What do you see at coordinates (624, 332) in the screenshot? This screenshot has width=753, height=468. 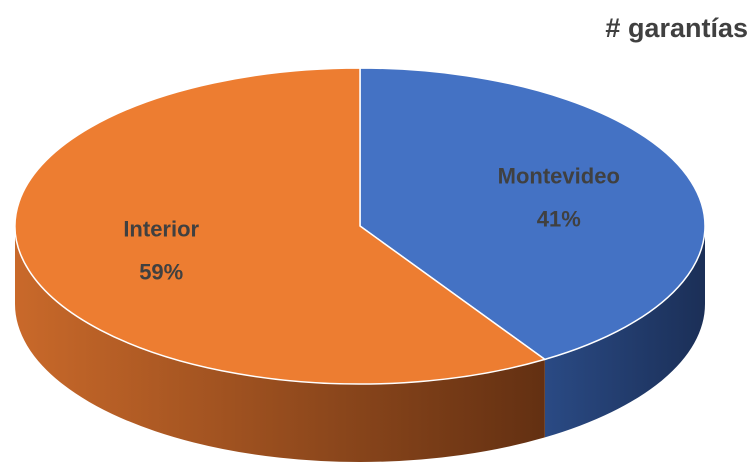 I see `slice-side` at bounding box center [624, 332].